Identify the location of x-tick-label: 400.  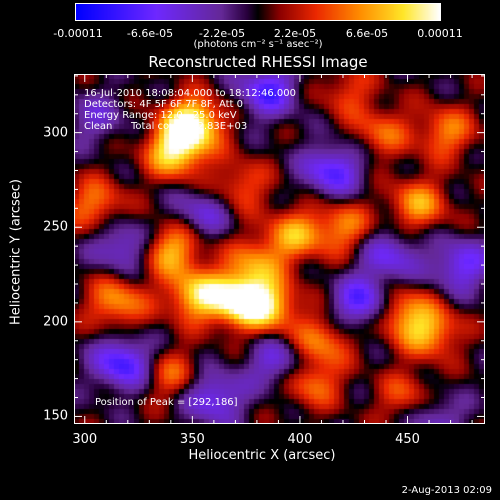
(300, 439).